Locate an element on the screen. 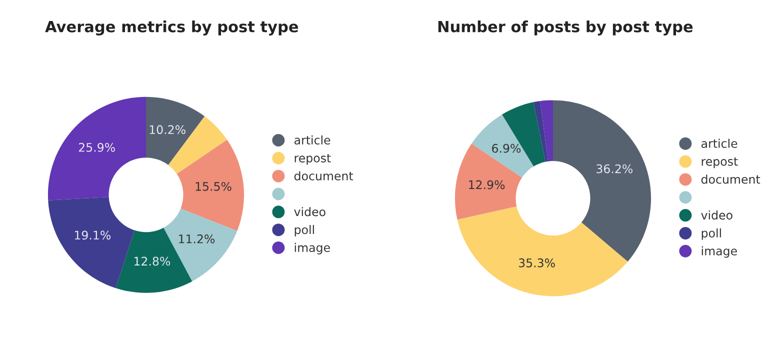  data-label: 19.1% is located at coordinates (92, 235).